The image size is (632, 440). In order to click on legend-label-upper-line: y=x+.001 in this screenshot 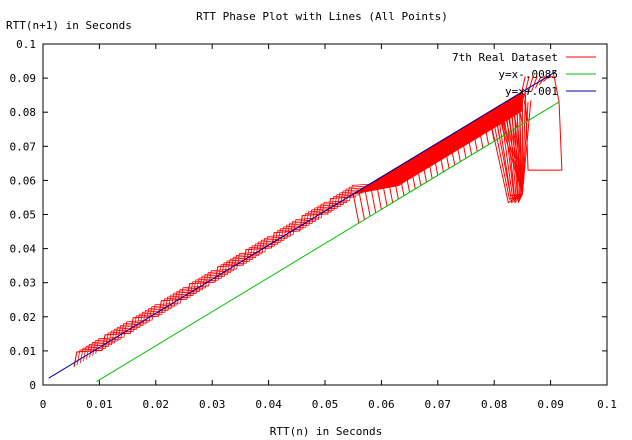, I will do `click(531, 91)`.